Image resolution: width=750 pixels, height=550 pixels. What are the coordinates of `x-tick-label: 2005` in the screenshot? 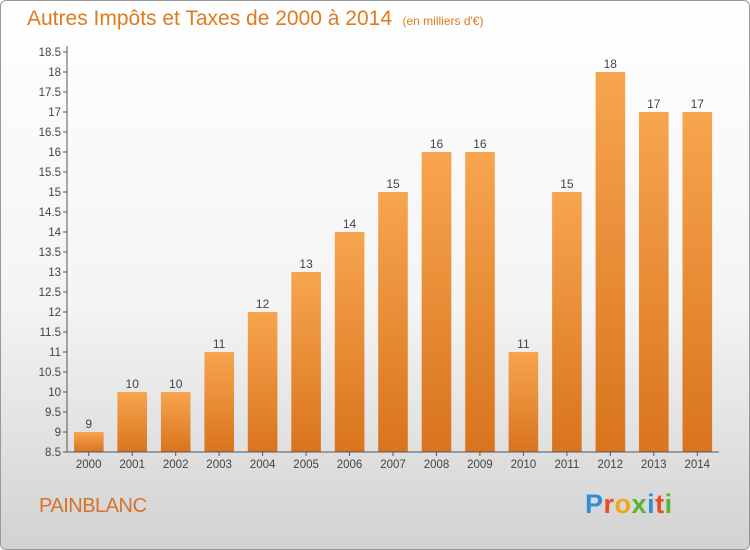 It's located at (306, 465).